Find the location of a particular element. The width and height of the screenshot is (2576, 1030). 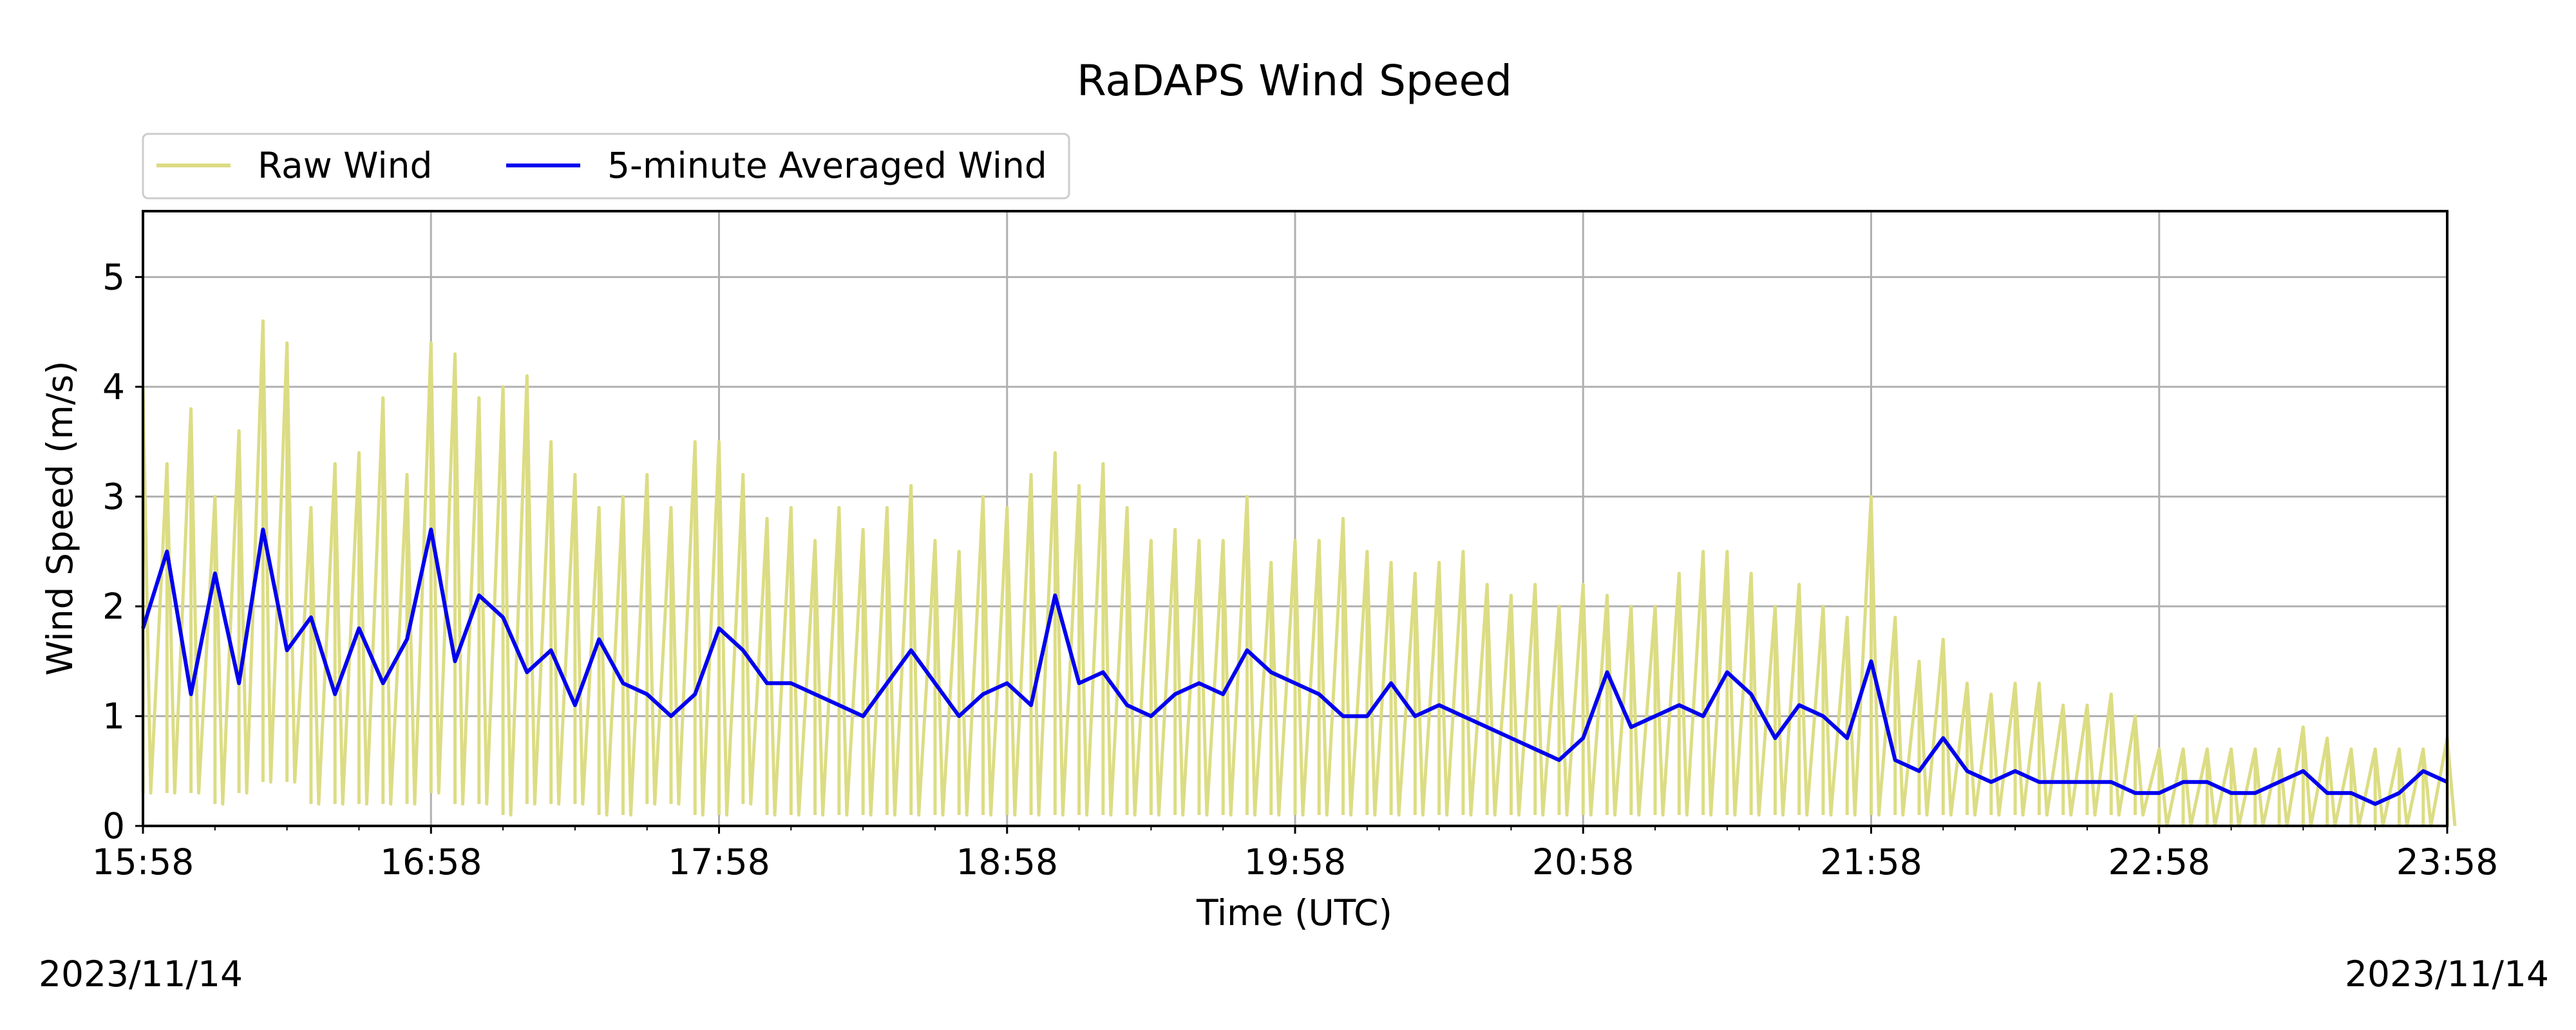

y-tick-label: 0 is located at coordinates (113, 826).